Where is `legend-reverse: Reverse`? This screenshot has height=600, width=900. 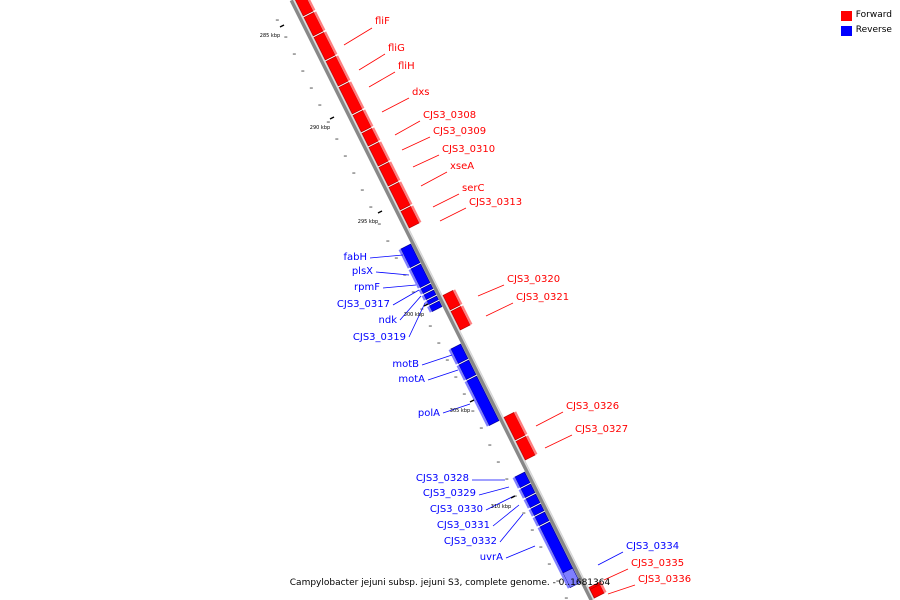
legend-reverse: Reverse is located at coordinates (866, 30).